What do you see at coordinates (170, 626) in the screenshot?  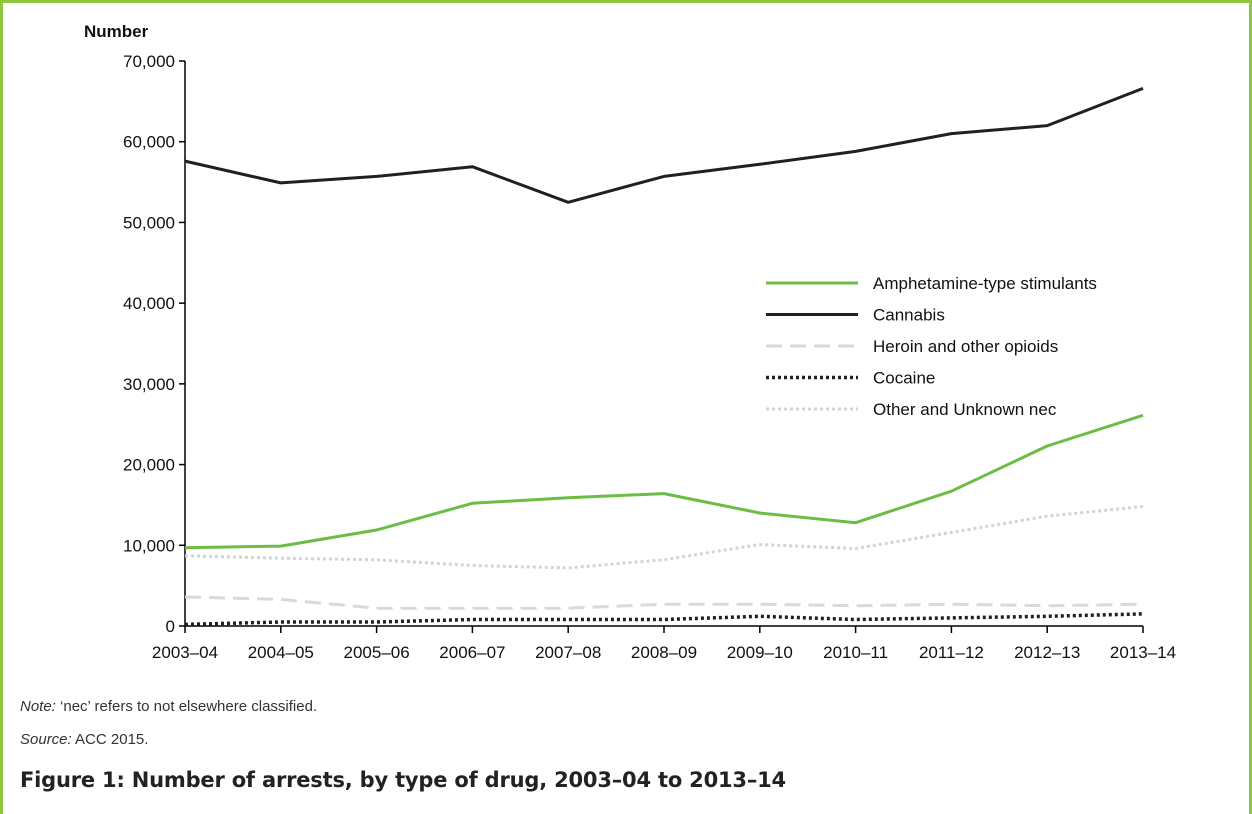 I see `y-tick-label: 0` at bounding box center [170, 626].